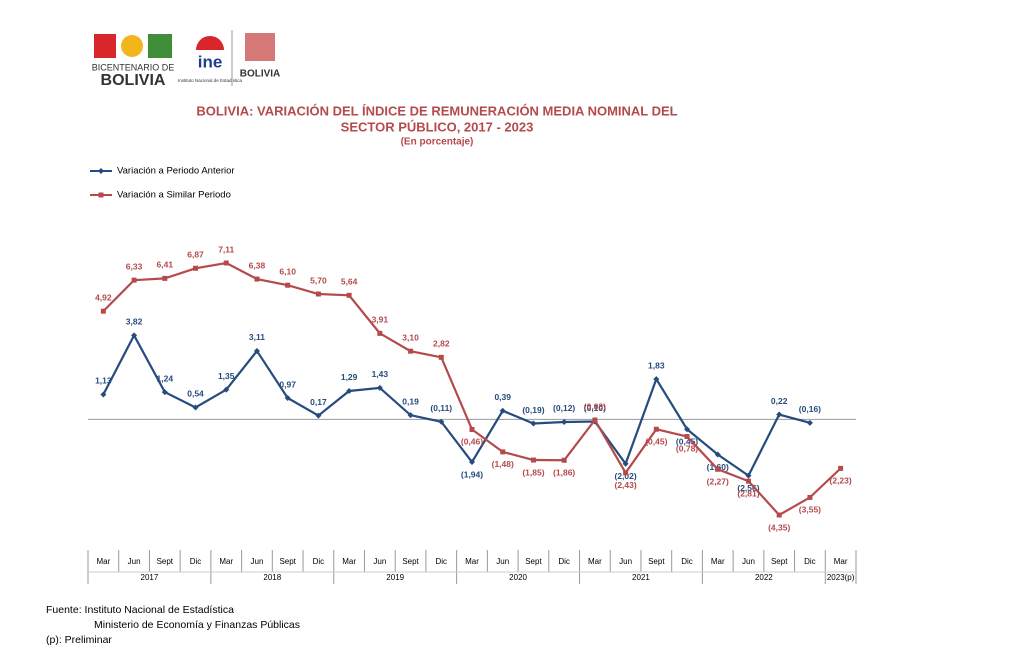 The height and width of the screenshot is (666, 1024). Describe the element at coordinates (287, 271) in the screenshot. I see `data-label: 6,10` at that location.